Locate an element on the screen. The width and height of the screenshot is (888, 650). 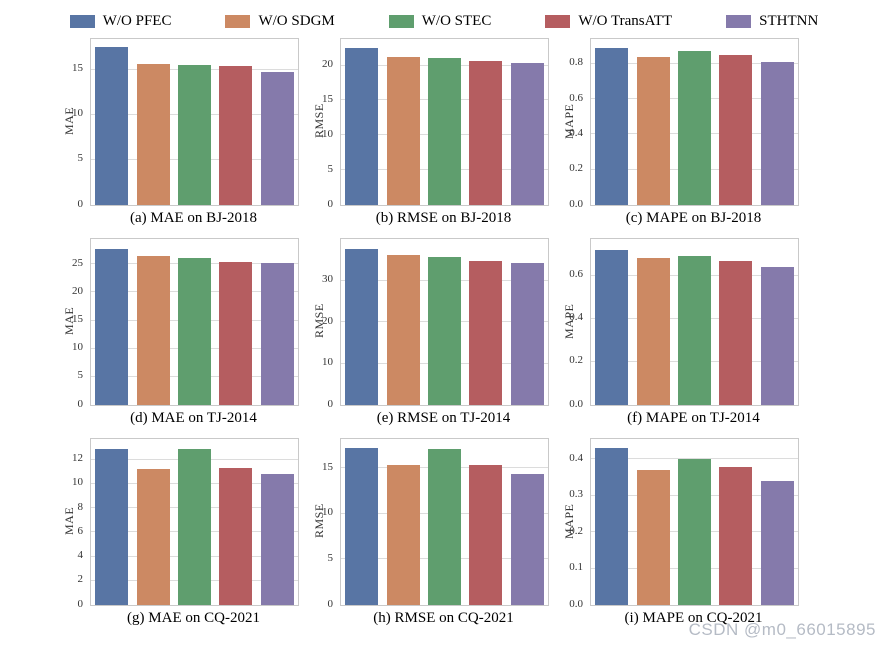
legend-label: STHTNN is located at coordinates (789, 20).